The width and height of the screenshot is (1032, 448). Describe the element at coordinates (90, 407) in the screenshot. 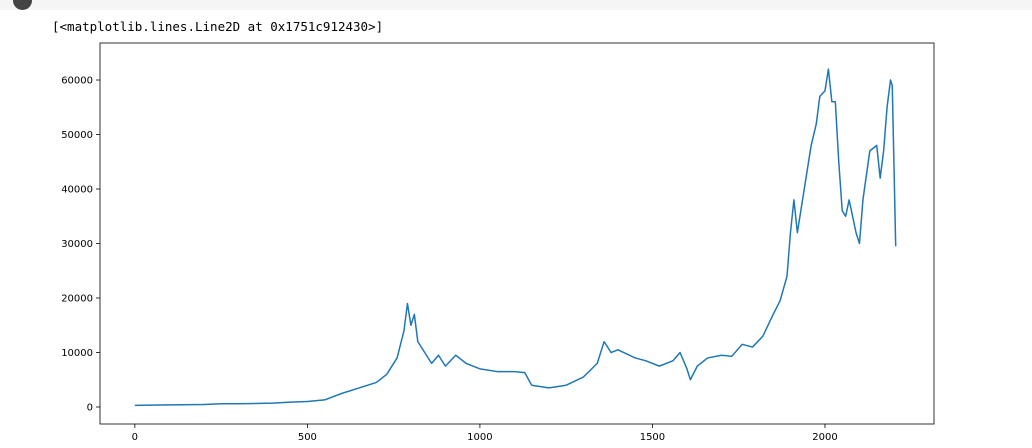

I see `y-tick-label: 0` at that location.